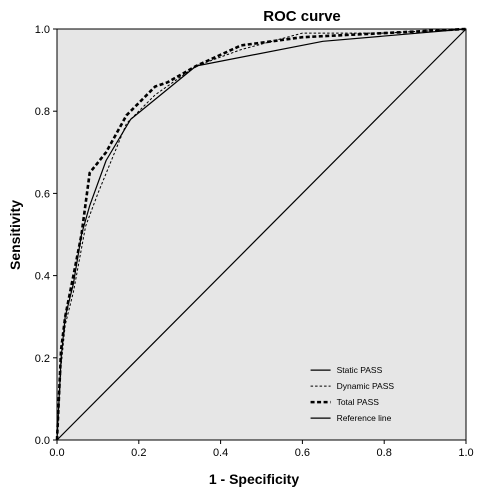 The image size is (478, 499). What do you see at coordinates (302, 453) in the screenshot?
I see `x-tick-label: 0.6` at bounding box center [302, 453].